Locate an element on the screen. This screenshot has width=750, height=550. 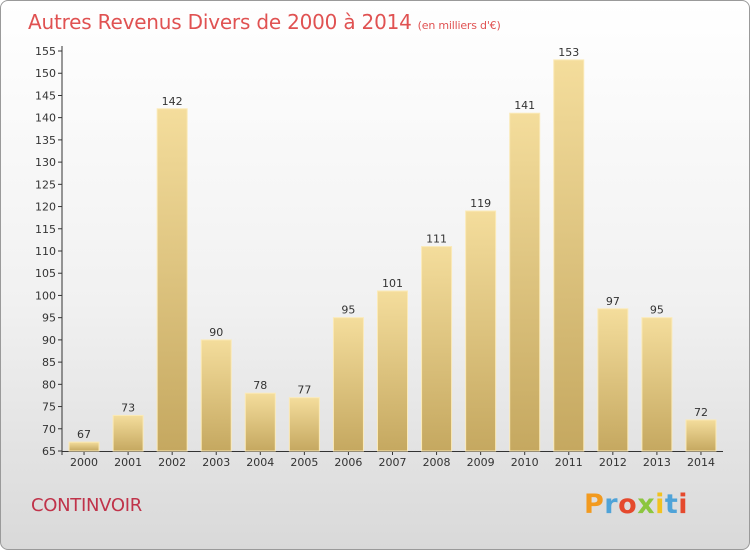
x-tick-label: 2007 is located at coordinates (393, 462).